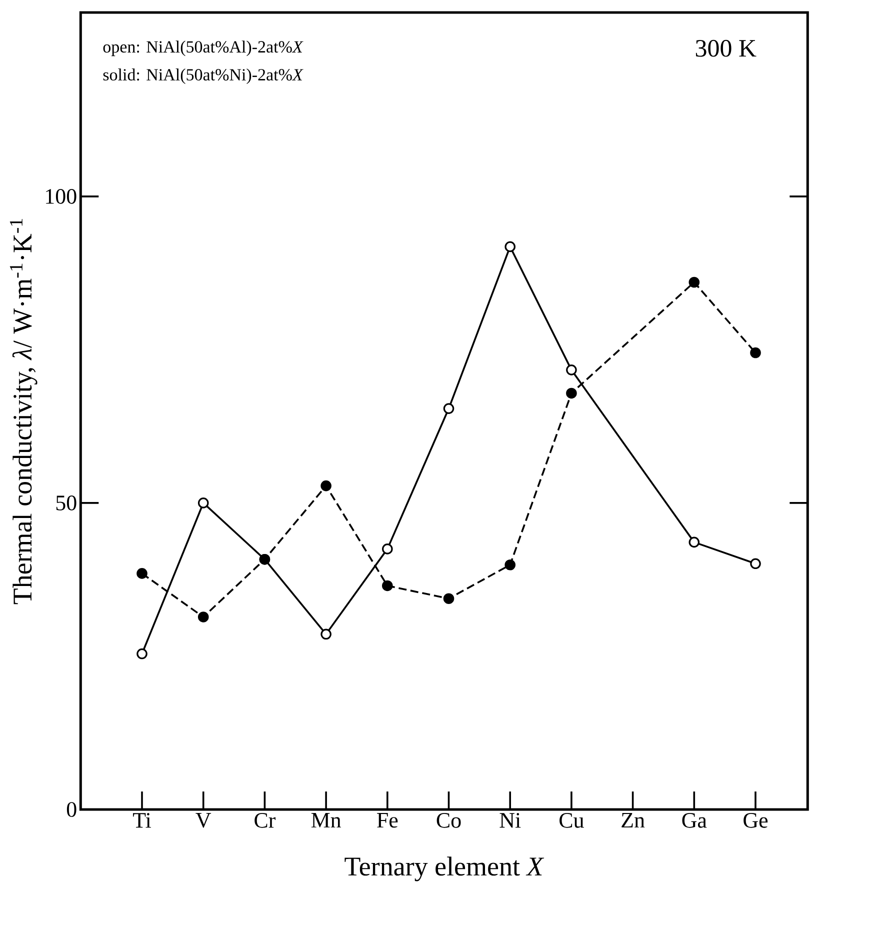  I want to click on x-tick-label: Ti, so click(142, 820).